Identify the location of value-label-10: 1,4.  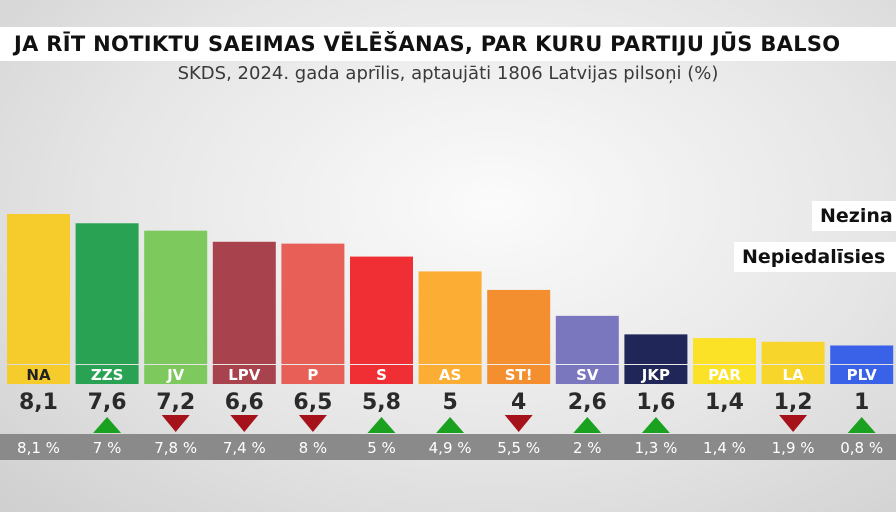
(724, 402).